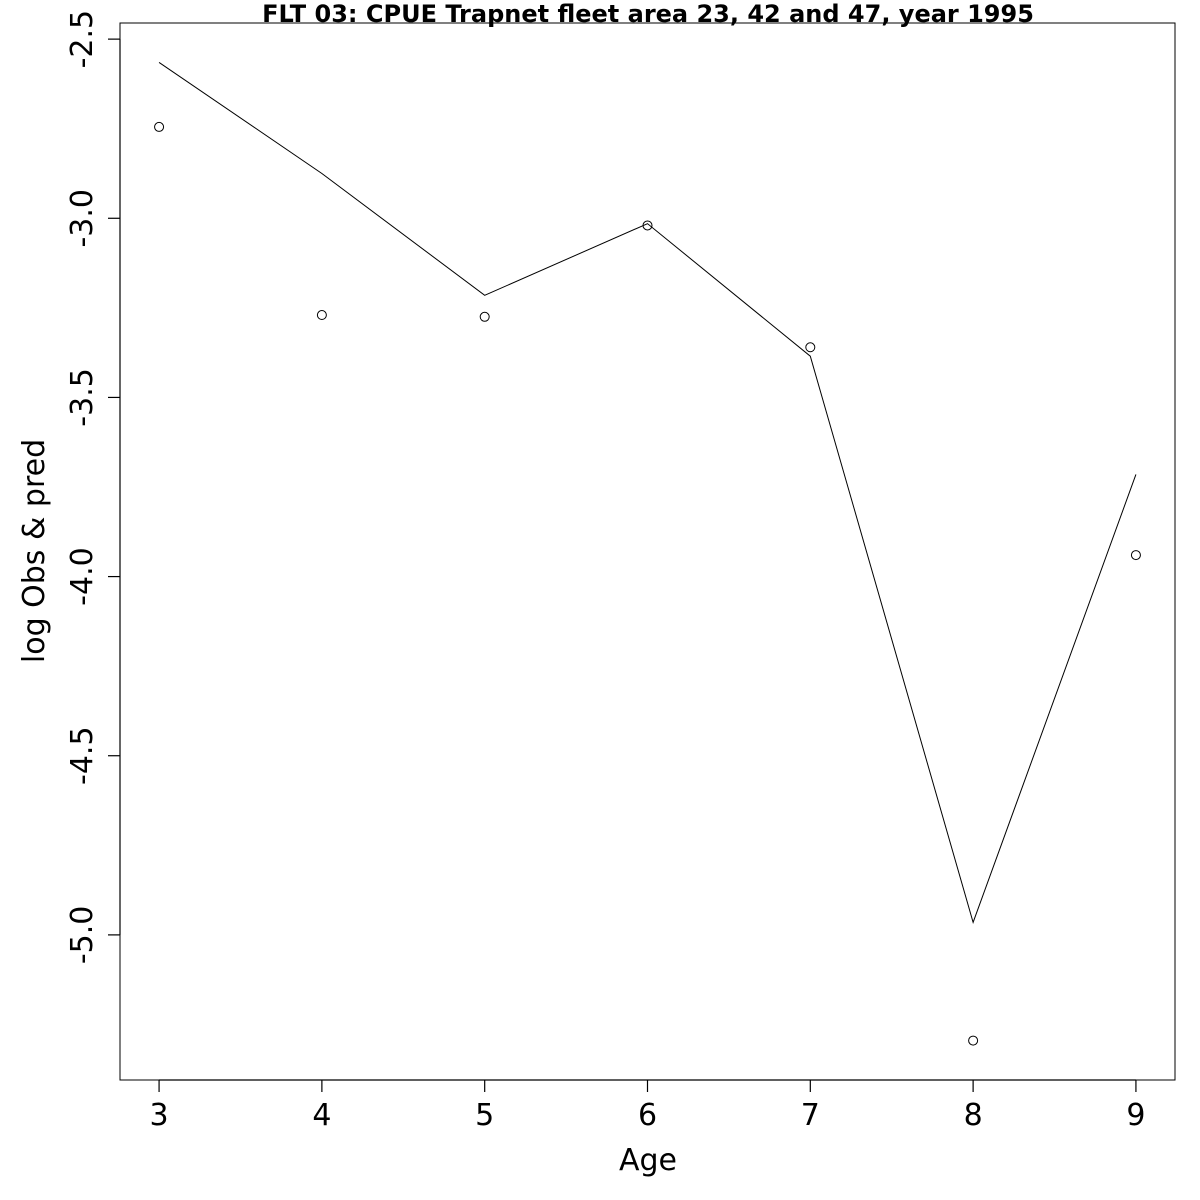 This screenshot has height=1200, width=1200. I want to click on y-tick-label: -2.5, so click(82, 39).